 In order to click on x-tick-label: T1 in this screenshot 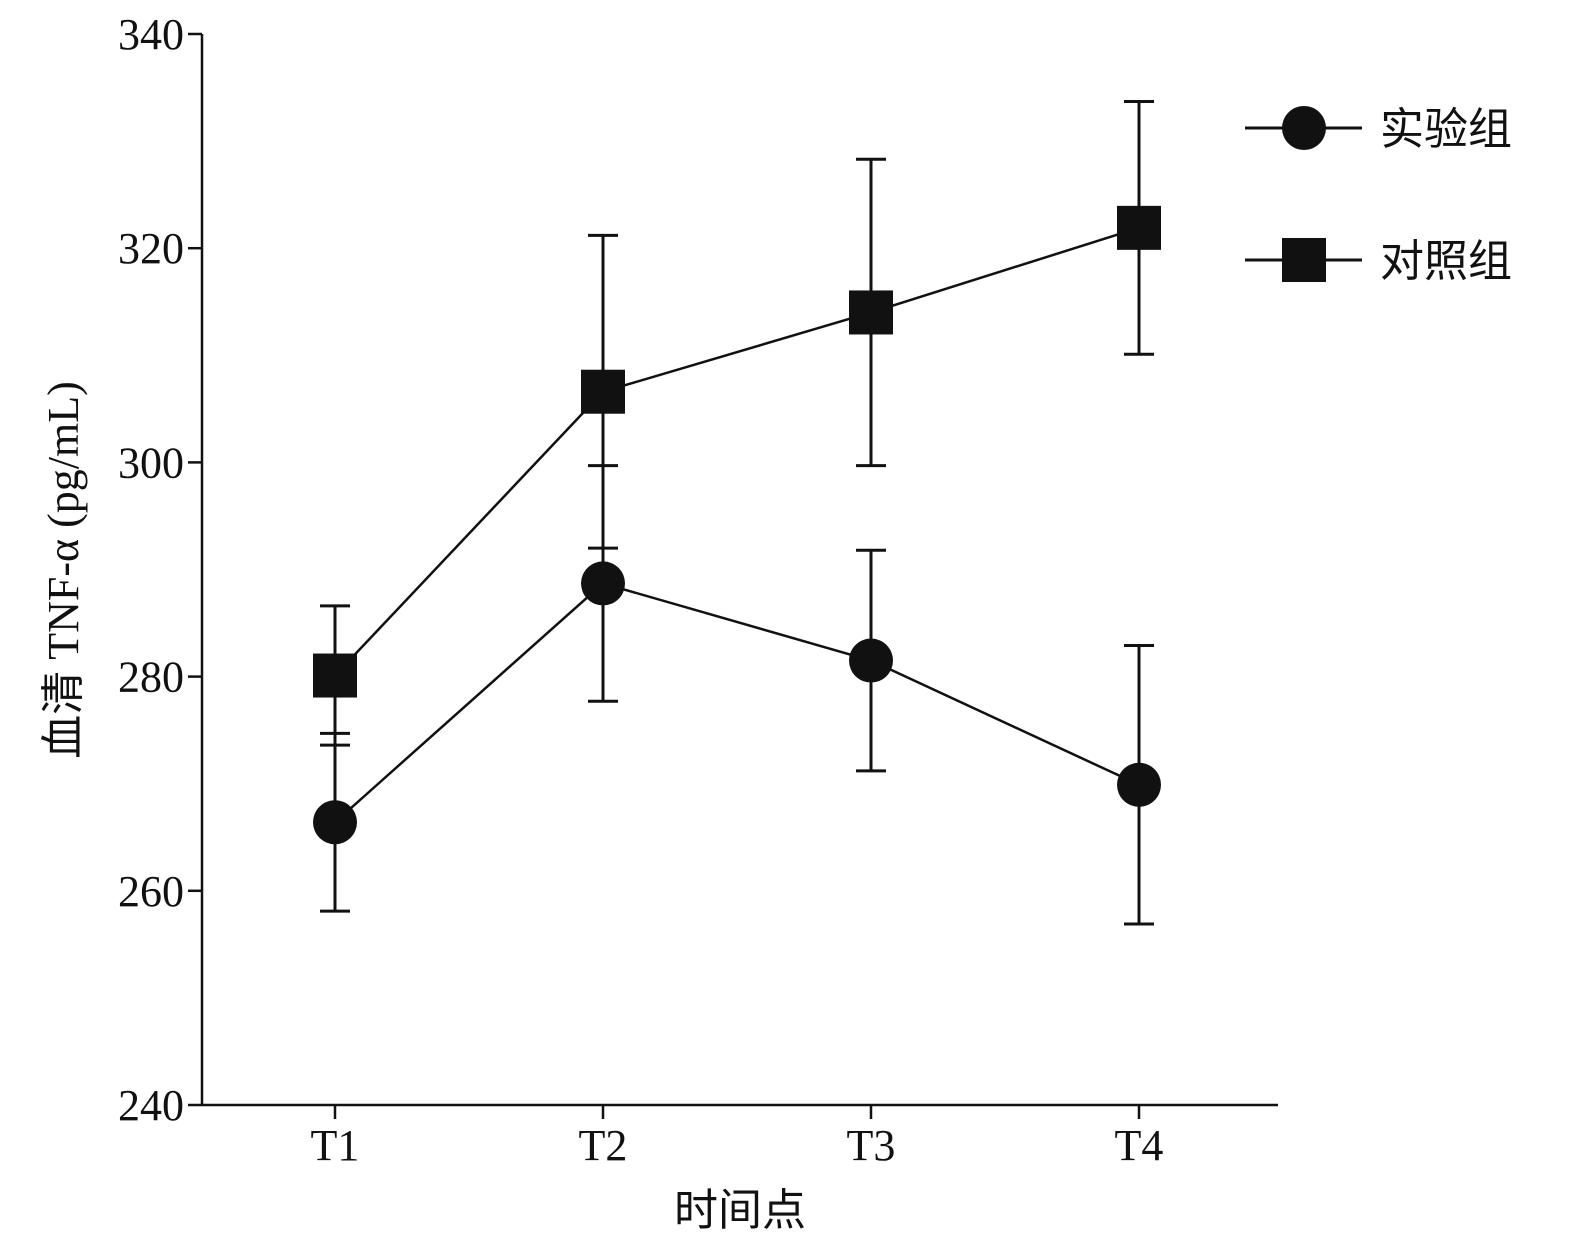, I will do `click(335, 1145)`.